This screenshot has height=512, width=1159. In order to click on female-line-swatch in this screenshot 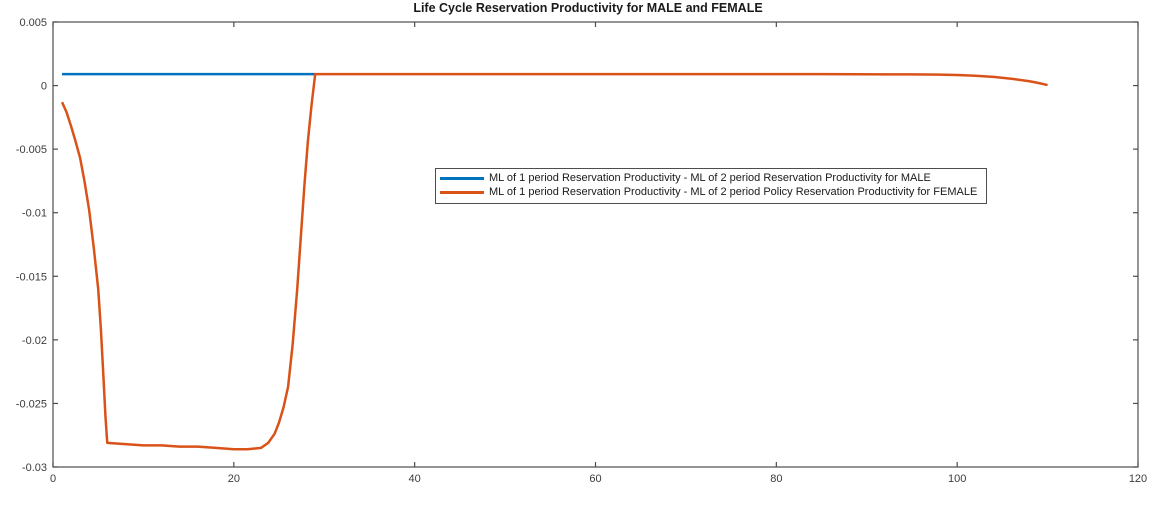, I will do `click(462, 192)`.